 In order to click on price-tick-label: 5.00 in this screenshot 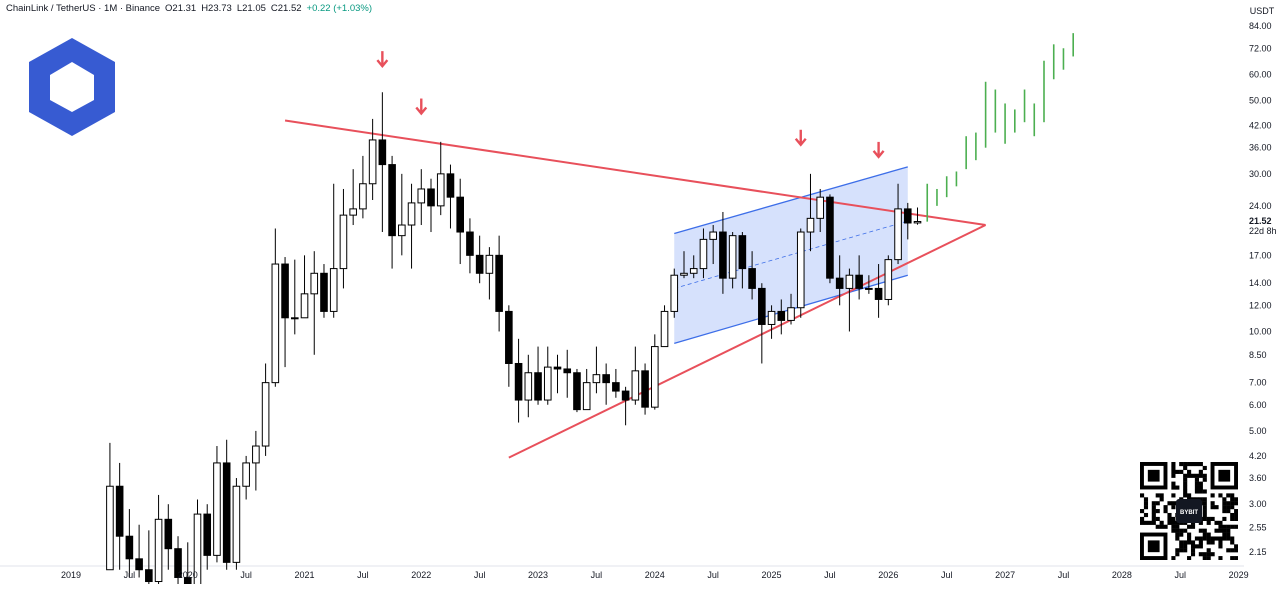, I will do `click(1258, 431)`.